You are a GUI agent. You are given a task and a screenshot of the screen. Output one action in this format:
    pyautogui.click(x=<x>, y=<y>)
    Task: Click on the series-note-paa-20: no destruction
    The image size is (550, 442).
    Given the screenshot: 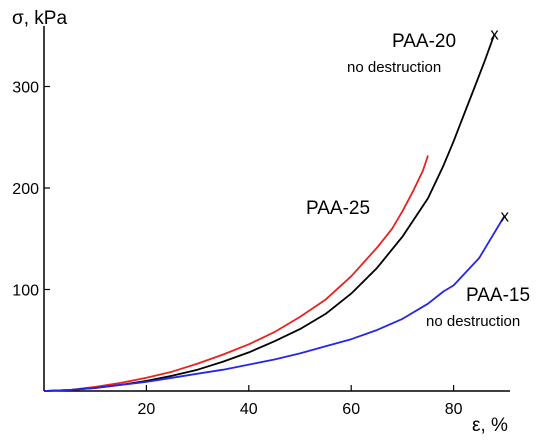 What is the action you would take?
    pyautogui.click(x=394, y=67)
    